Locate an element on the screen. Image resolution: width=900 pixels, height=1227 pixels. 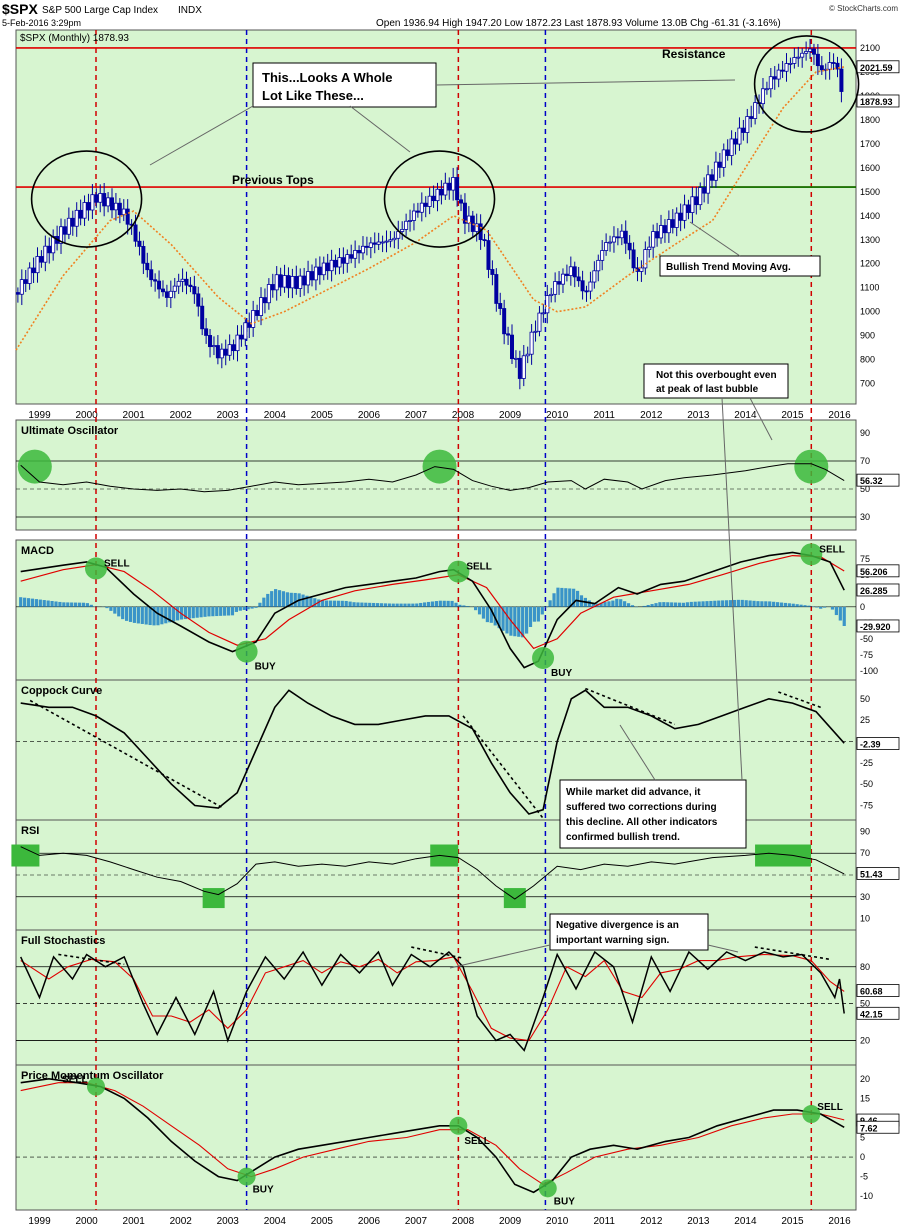
macd-hist-tag-box is located at coordinates (878, 626).